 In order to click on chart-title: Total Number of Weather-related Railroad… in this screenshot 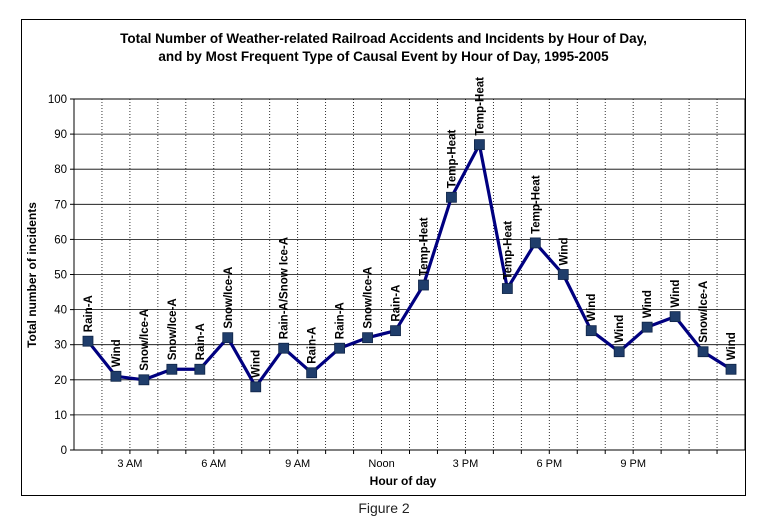, I will do `click(383, 48)`.